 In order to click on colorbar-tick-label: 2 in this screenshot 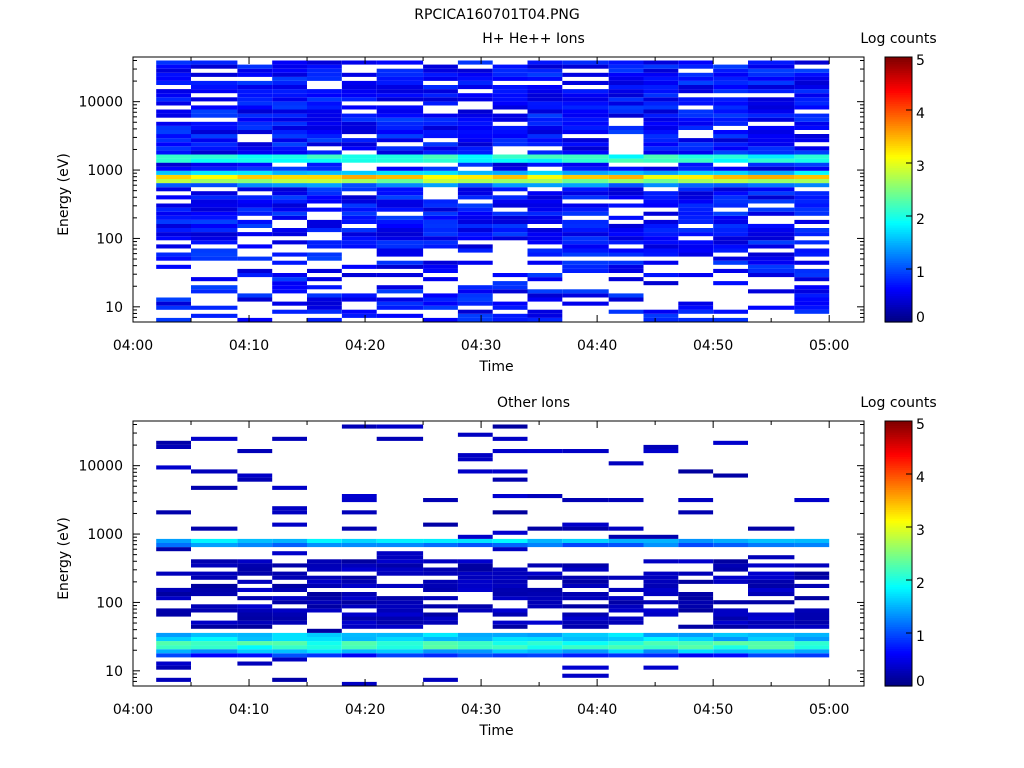, I will do `click(920, 584)`.